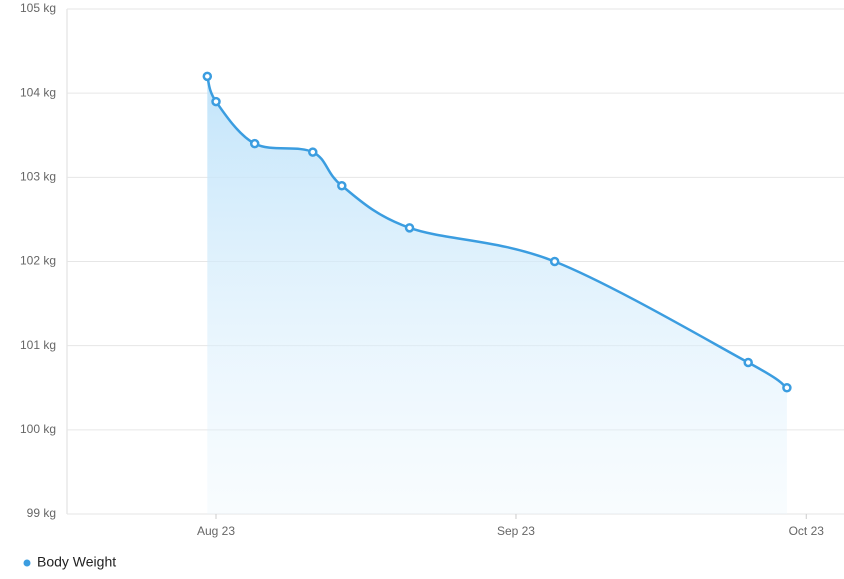  What do you see at coordinates (807, 531) in the screenshot?
I see `x-tick-label: Oct 23` at bounding box center [807, 531].